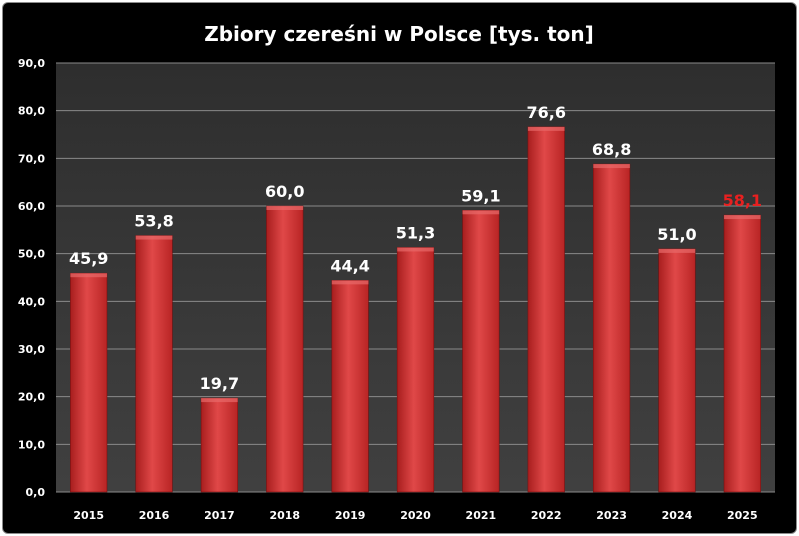 The image size is (799, 536). Describe the element at coordinates (31, 63) in the screenshot. I see `y-tick-label: 90,0` at that location.